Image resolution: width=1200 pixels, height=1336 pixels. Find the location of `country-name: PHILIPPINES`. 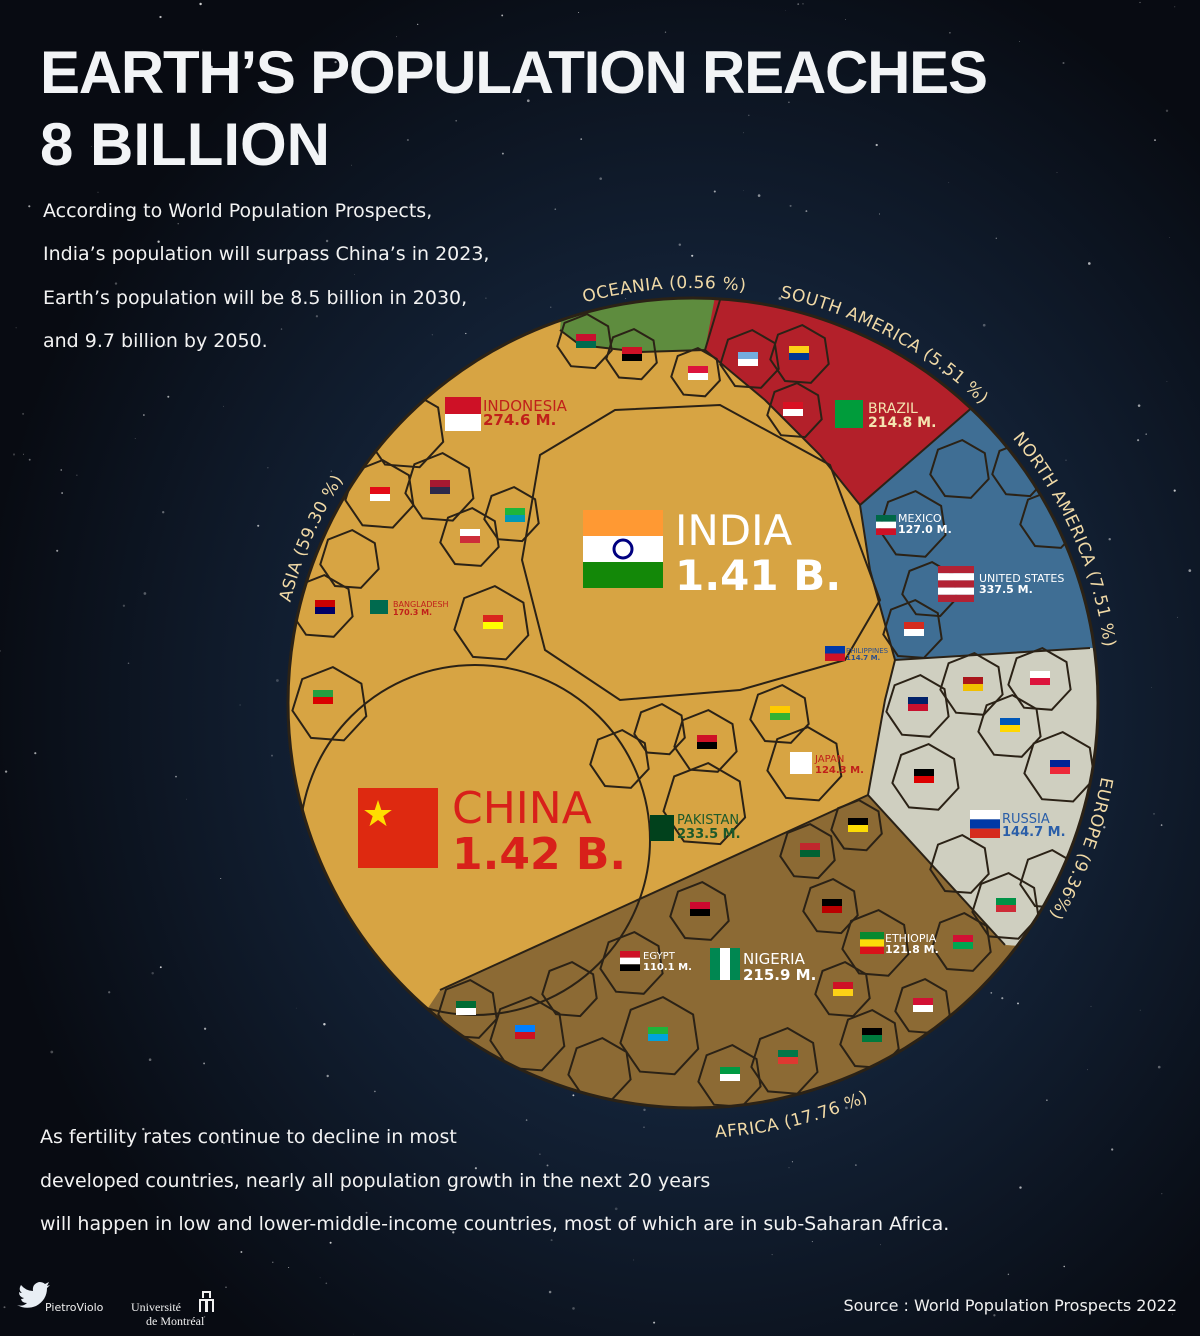

country-name: PHILIPPINES is located at coordinates (867, 651).